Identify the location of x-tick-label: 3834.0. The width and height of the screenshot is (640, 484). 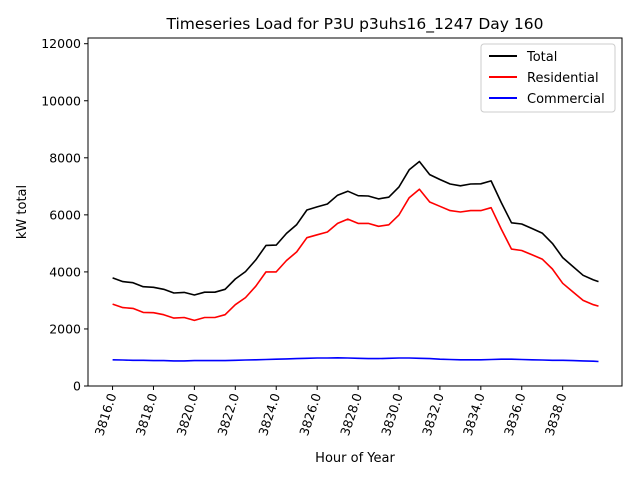
(474, 414).